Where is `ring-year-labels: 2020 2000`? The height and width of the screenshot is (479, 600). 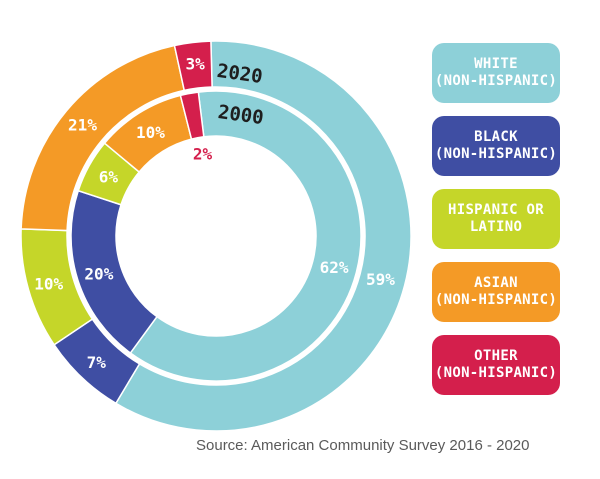 ring-year-labels: 2020 2000 is located at coordinates (240, 94).